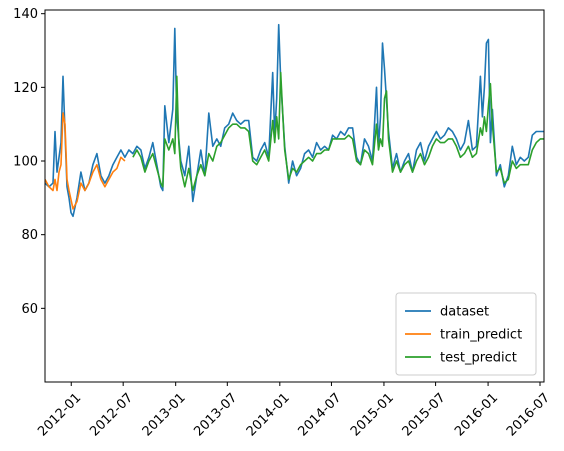  Describe the element at coordinates (29, 235) in the screenshot. I see `y-tick-label: 80` at that location.